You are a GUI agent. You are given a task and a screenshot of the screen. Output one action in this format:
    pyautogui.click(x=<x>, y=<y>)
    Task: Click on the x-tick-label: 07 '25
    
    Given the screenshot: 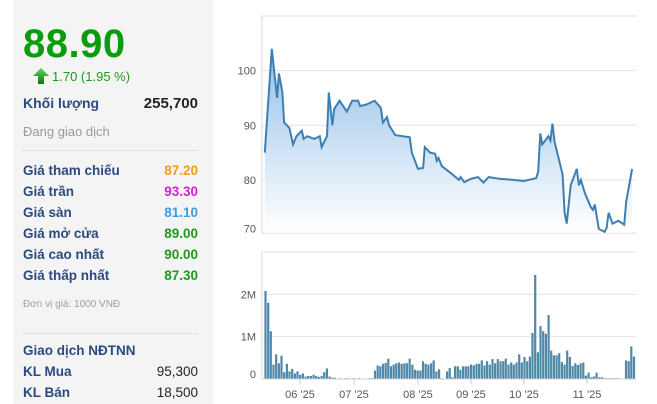 What is the action you would take?
    pyautogui.click(x=354, y=395)
    